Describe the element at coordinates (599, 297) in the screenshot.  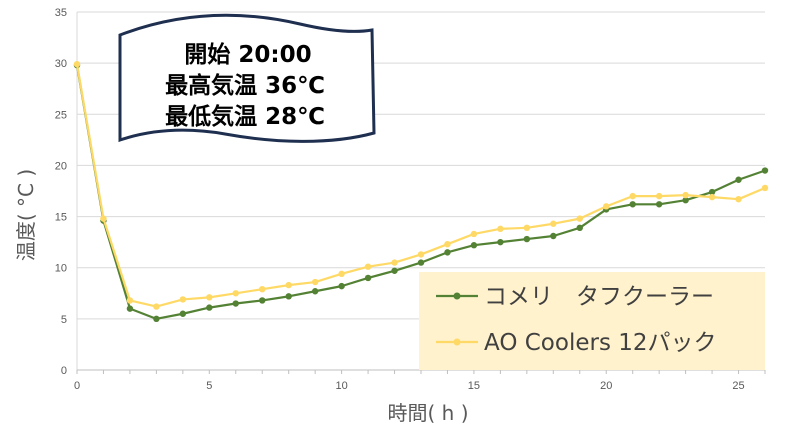
I see `legend-label-0: コメリ タフクーラー` at that location.